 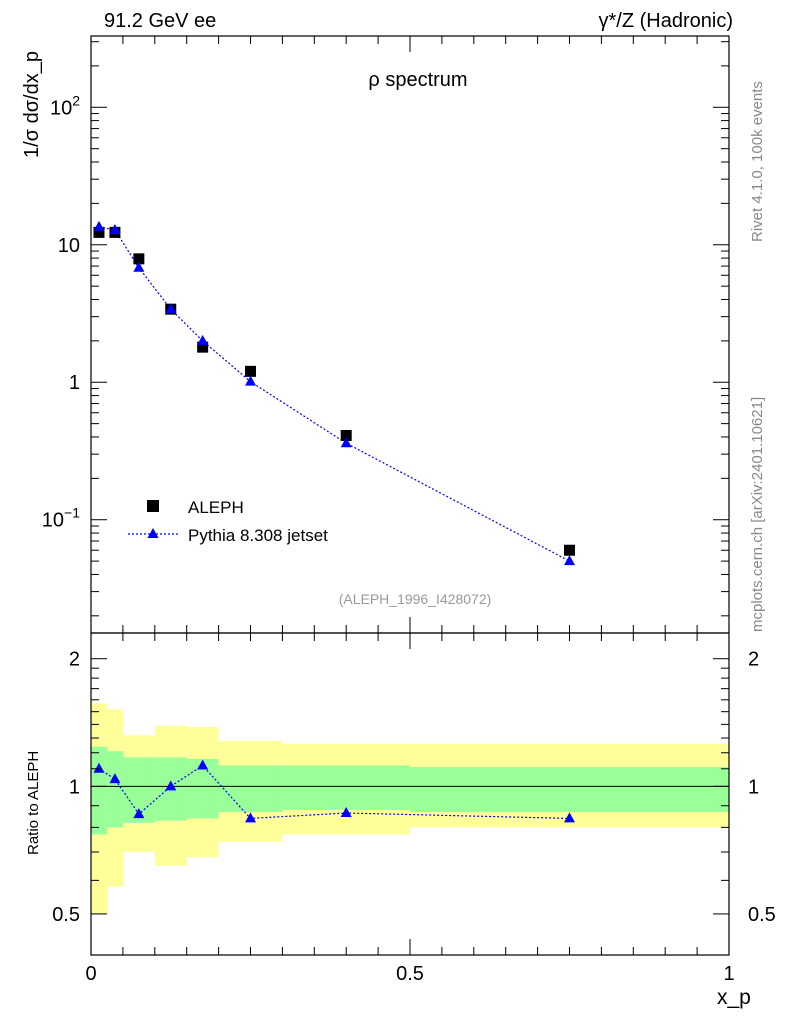 I want to click on y-tick-label: 10, so click(x=69, y=246).